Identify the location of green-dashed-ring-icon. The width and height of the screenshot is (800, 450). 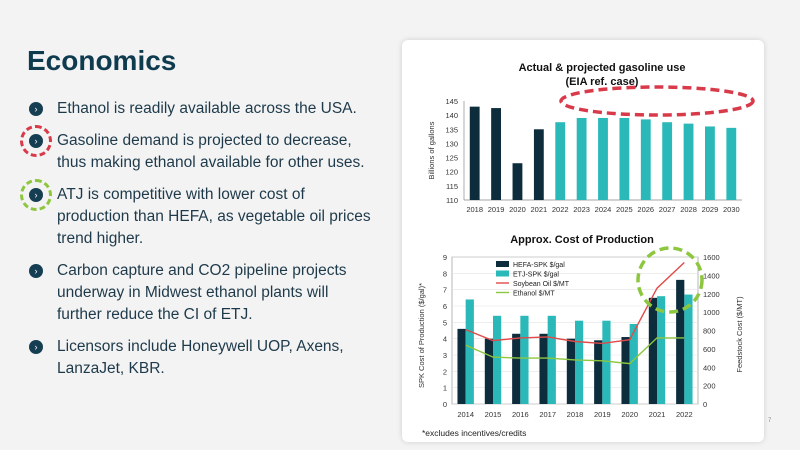
(36, 195).